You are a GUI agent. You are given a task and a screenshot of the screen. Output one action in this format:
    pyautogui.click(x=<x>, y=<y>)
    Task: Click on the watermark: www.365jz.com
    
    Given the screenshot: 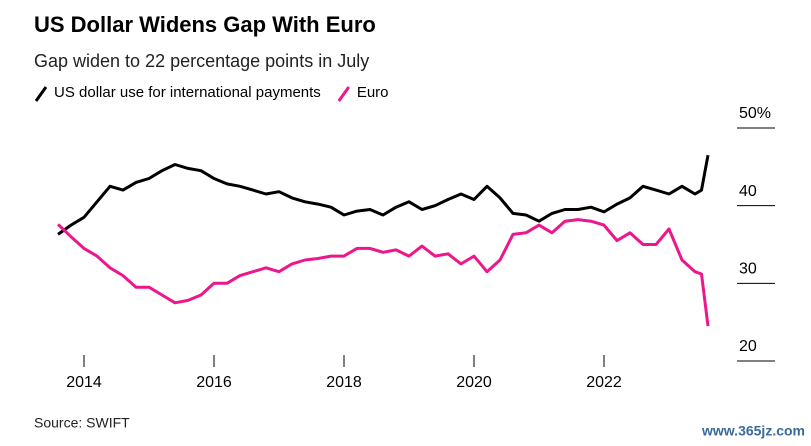 What is the action you would take?
    pyautogui.click(x=753, y=431)
    